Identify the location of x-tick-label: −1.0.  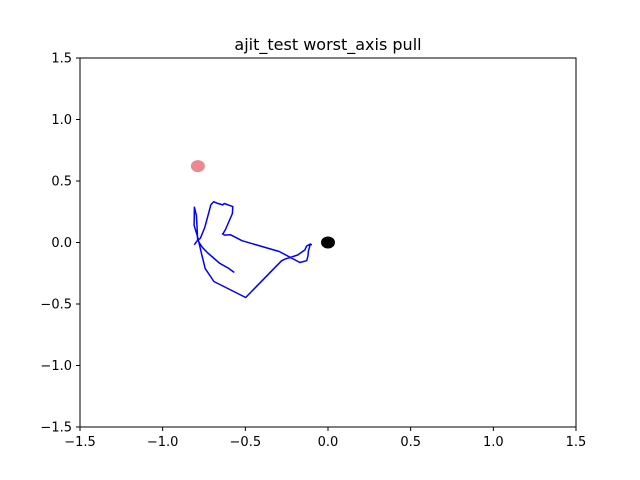
(163, 442).